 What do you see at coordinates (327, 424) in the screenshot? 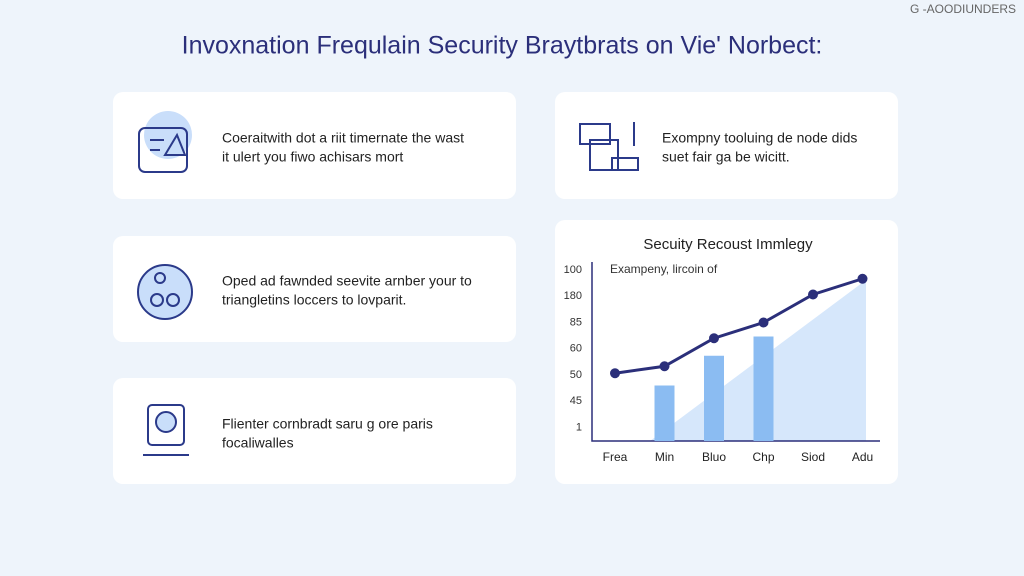
I see `card-text: Flienter cornbradt saru g ore paris` at bounding box center [327, 424].